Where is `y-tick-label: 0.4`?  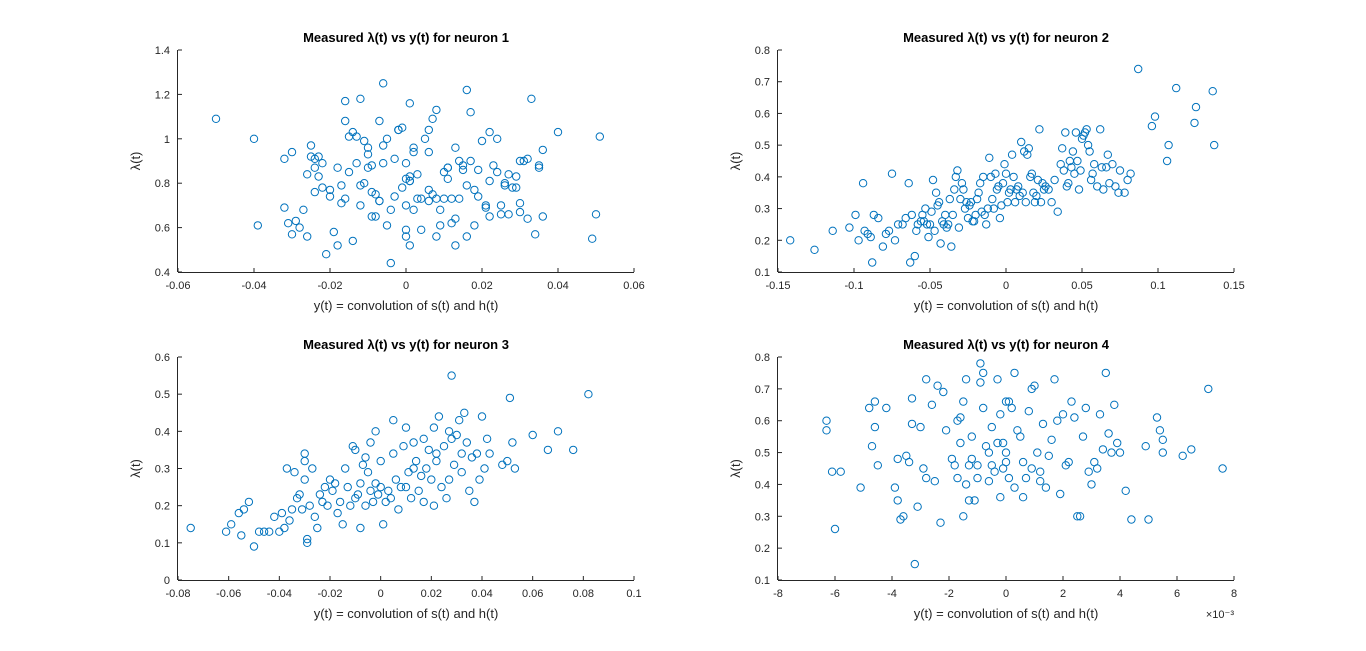 y-tick-label: 0.4 is located at coordinates (762, 178).